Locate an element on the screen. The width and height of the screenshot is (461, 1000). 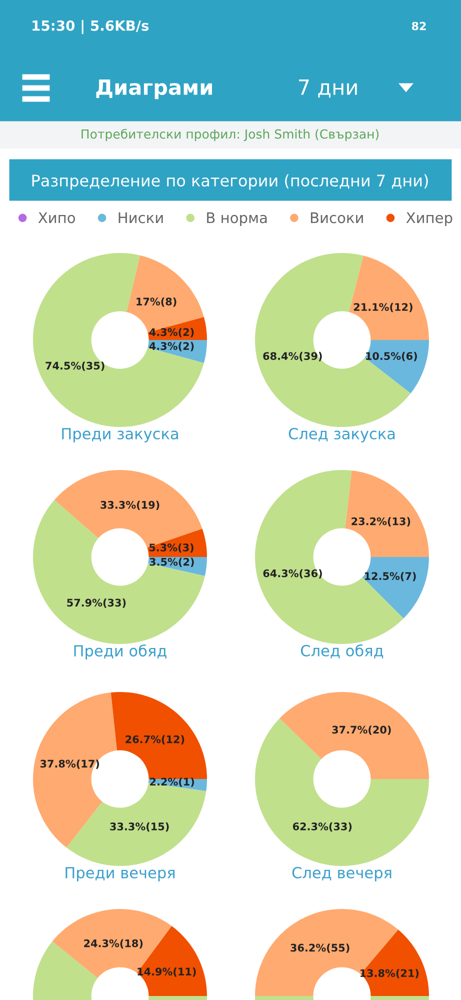
data-label: 5.3%(3) is located at coordinates (171, 548).